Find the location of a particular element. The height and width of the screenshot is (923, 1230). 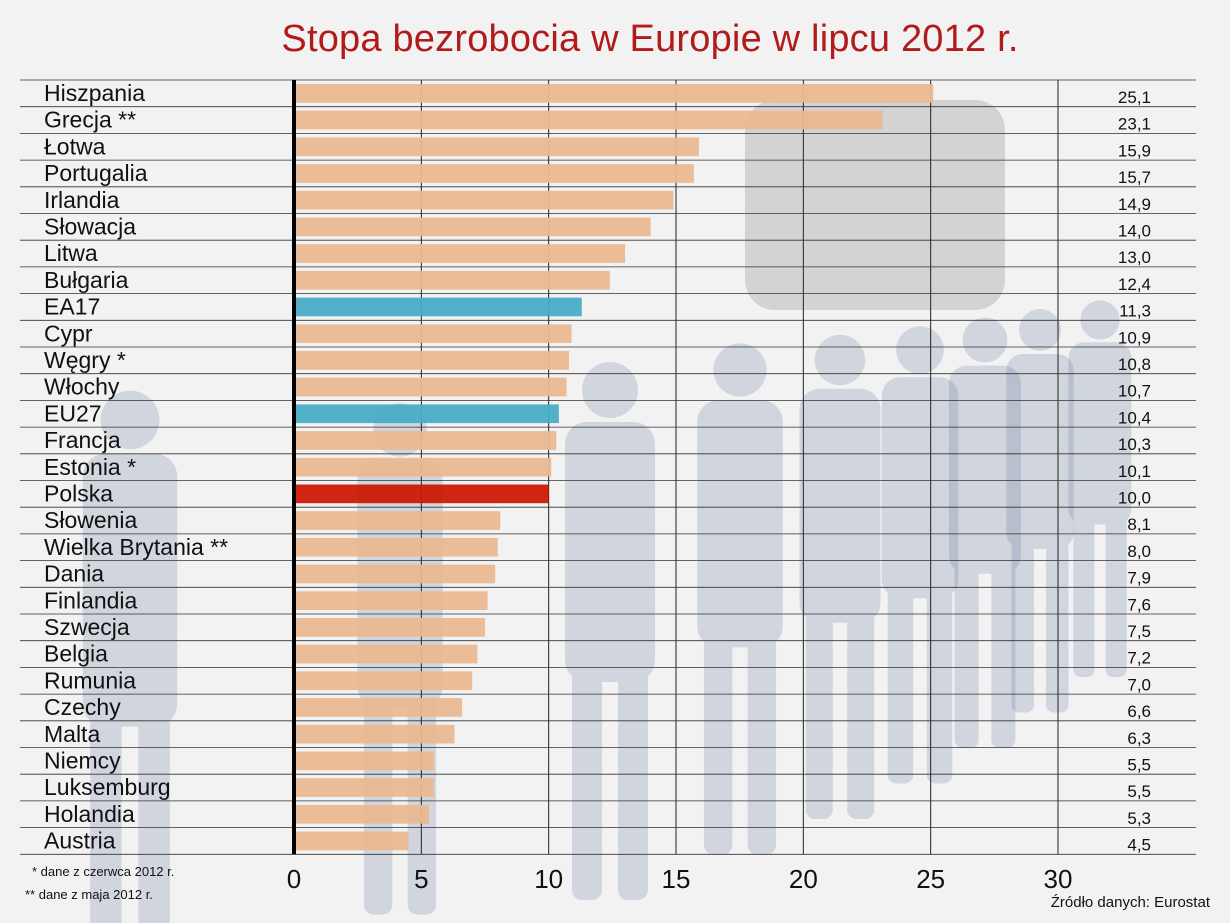

value-label: 7,2 is located at coordinates (1139, 658).